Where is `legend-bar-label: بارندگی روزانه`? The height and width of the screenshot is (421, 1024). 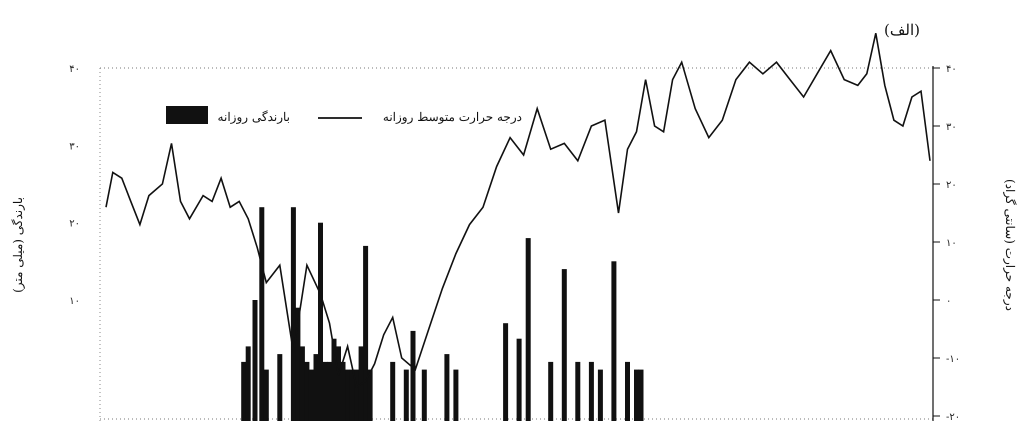
legend-bar-label: بارندگی روزانه is located at coordinates (254, 117).